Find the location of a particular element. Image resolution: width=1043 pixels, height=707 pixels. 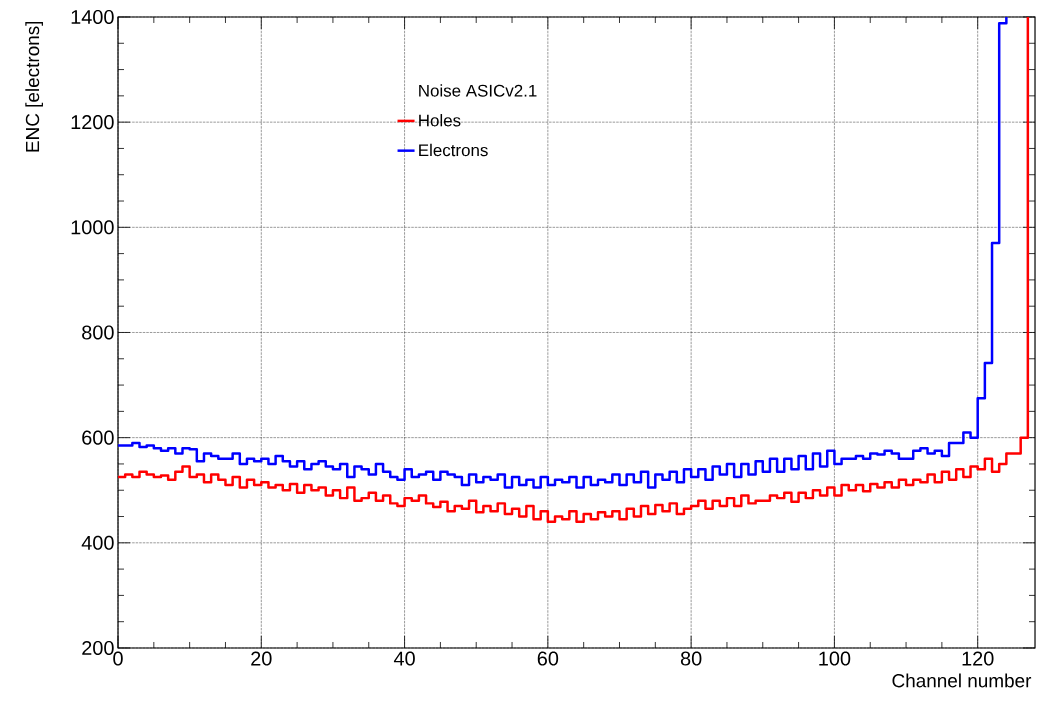

y-tick-label: 600 is located at coordinates (98, 437).